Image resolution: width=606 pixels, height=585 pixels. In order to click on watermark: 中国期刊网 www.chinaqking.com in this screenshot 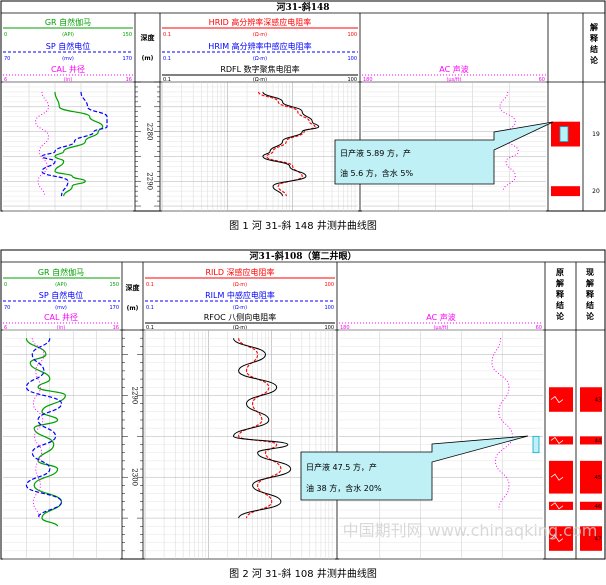, I will do `click(470, 530)`.